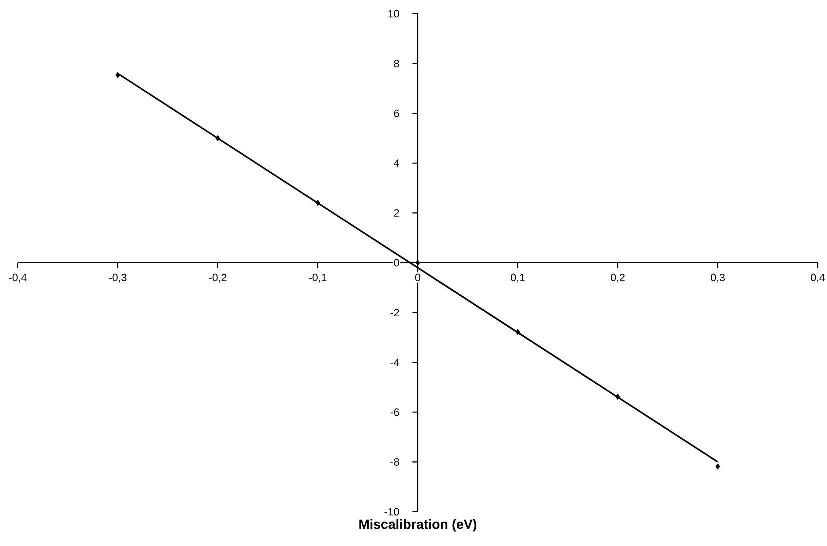 Image resolution: width=827 pixels, height=546 pixels. What do you see at coordinates (18, 278) in the screenshot?
I see `x-tick-label: -0,4` at bounding box center [18, 278].